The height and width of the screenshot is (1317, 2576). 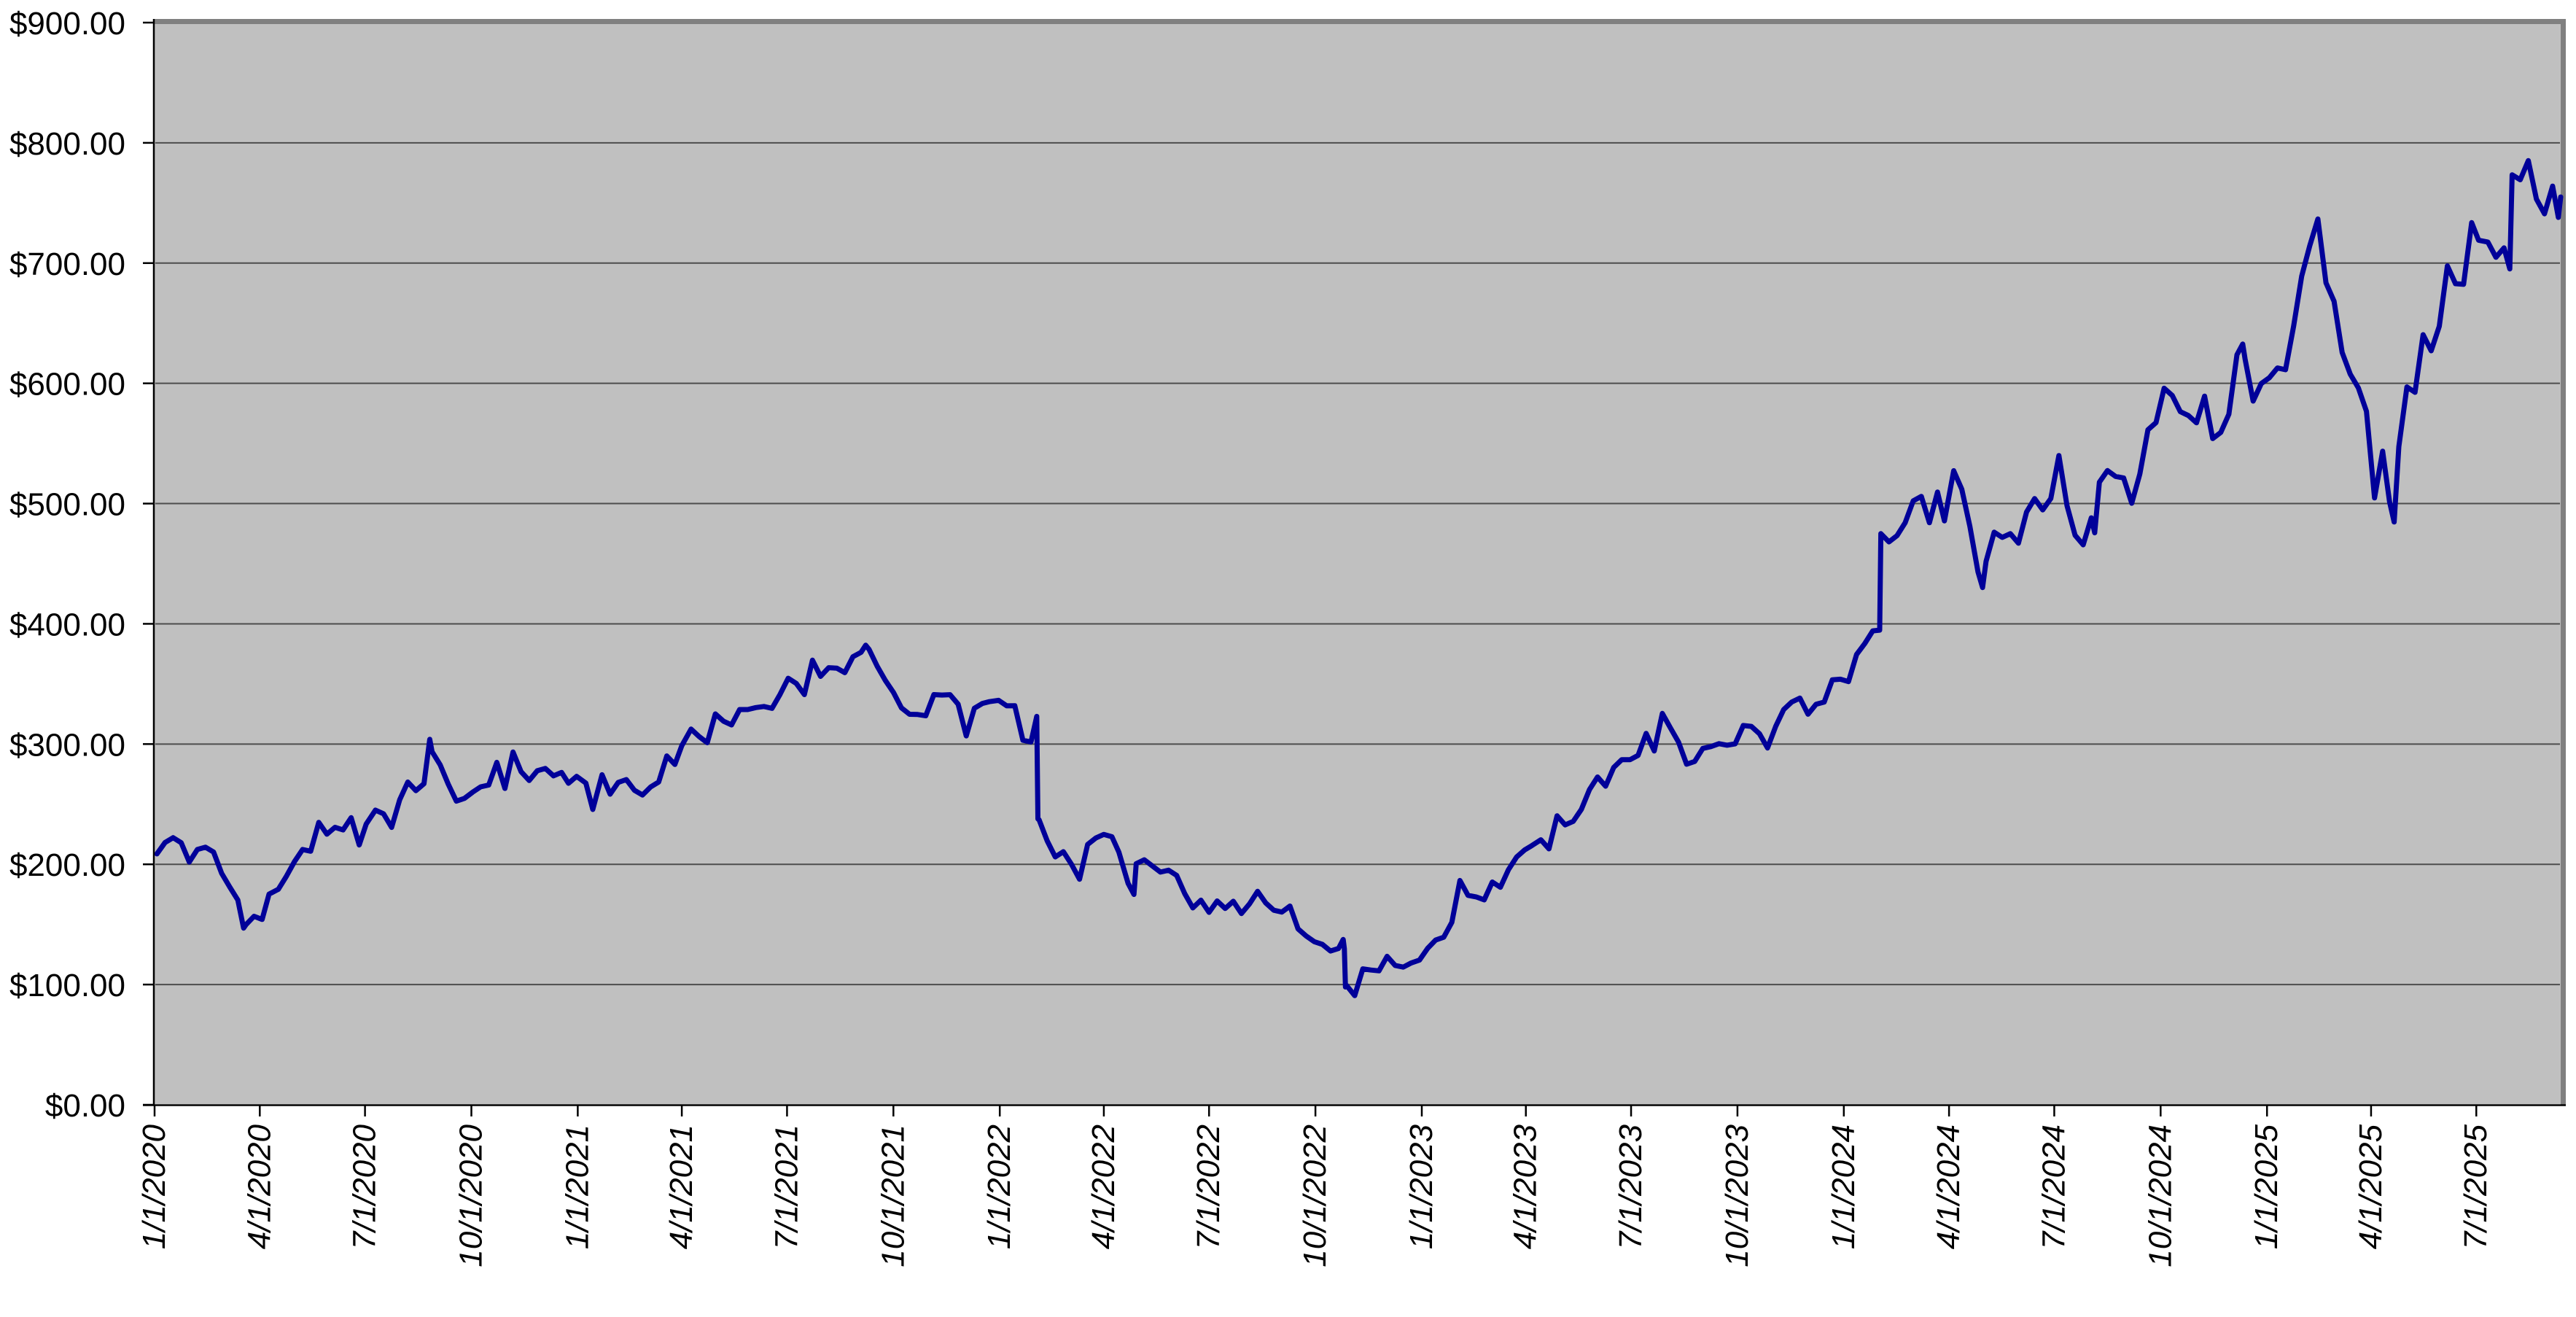 What do you see at coordinates (2371, 1186) in the screenshot?
I see `x-axis-label-21: 4/1/2025` at bounding box center [2371, 1186].